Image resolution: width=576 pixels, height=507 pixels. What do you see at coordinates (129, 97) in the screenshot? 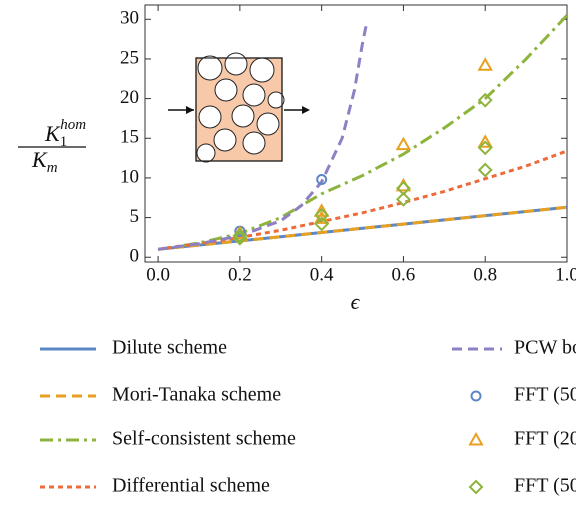
I see `y-tick-label: 20` at bounding box center [129, 97].